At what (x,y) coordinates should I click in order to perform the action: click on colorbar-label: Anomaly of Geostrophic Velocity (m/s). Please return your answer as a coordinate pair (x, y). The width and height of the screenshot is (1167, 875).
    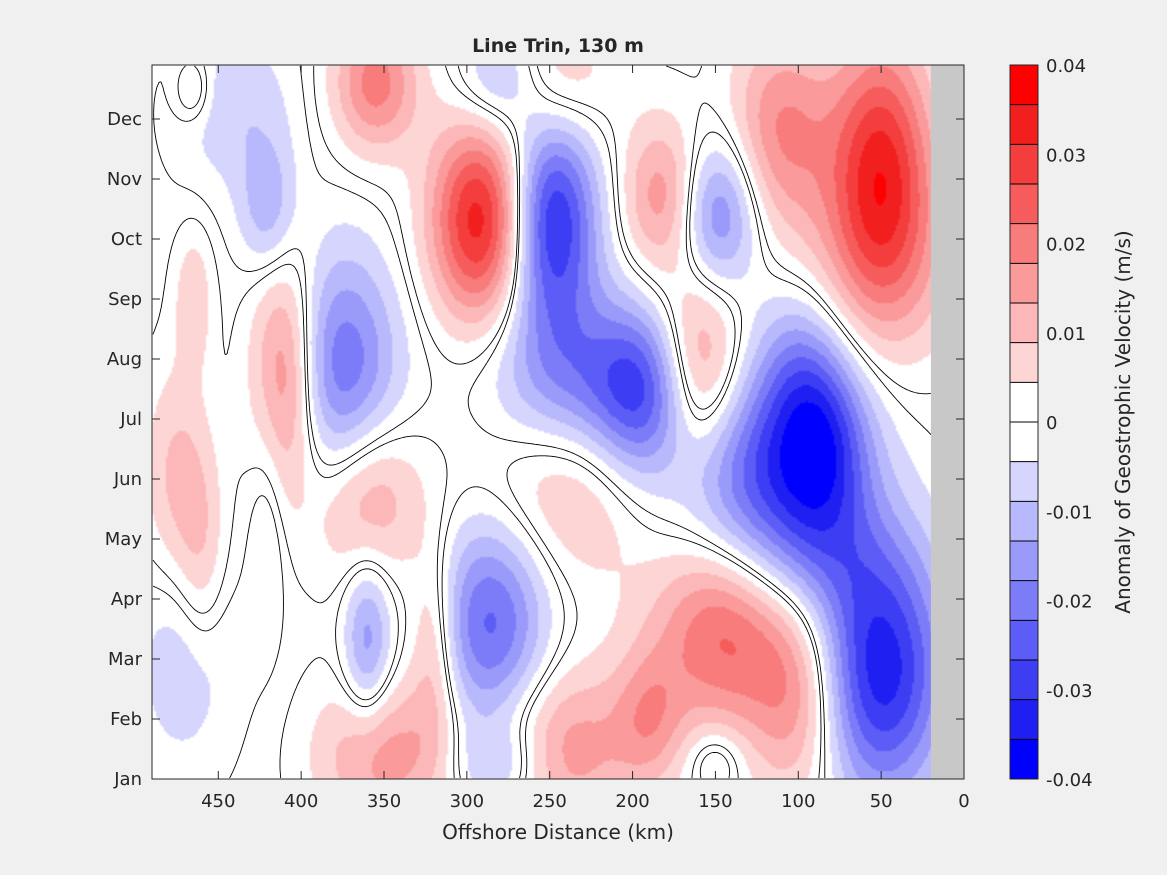
    Looking at the image, I should click on (1123, 421).